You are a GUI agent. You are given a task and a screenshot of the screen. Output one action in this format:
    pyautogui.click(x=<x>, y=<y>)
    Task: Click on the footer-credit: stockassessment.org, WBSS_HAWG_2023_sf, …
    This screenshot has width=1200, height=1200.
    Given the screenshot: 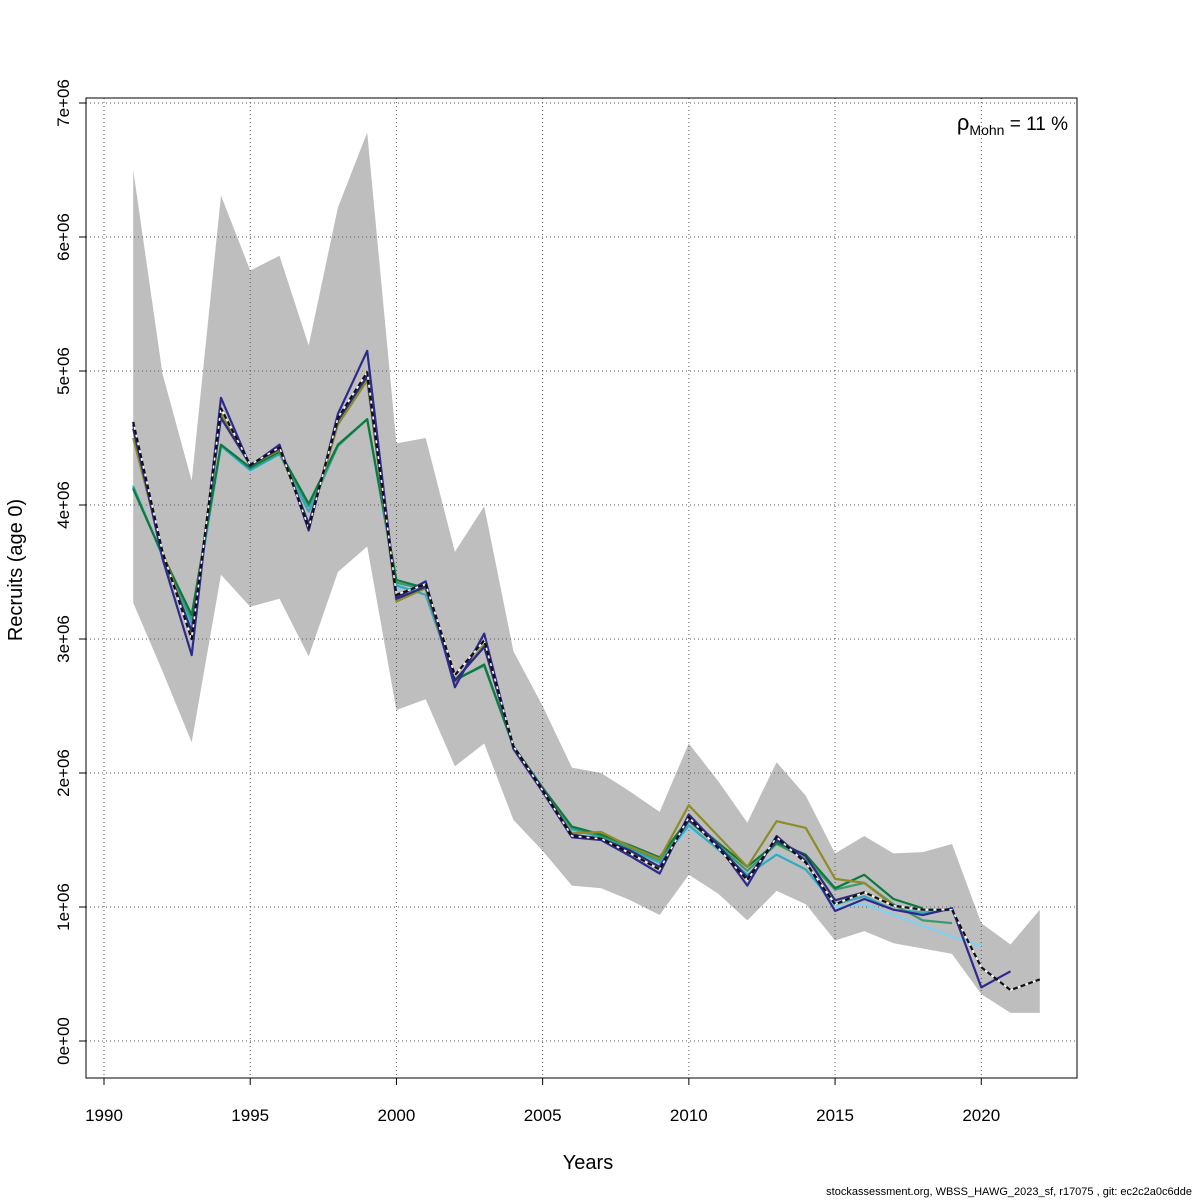 What is the action you would take?
    pyautogui.click(x=1009, y=1192)
    